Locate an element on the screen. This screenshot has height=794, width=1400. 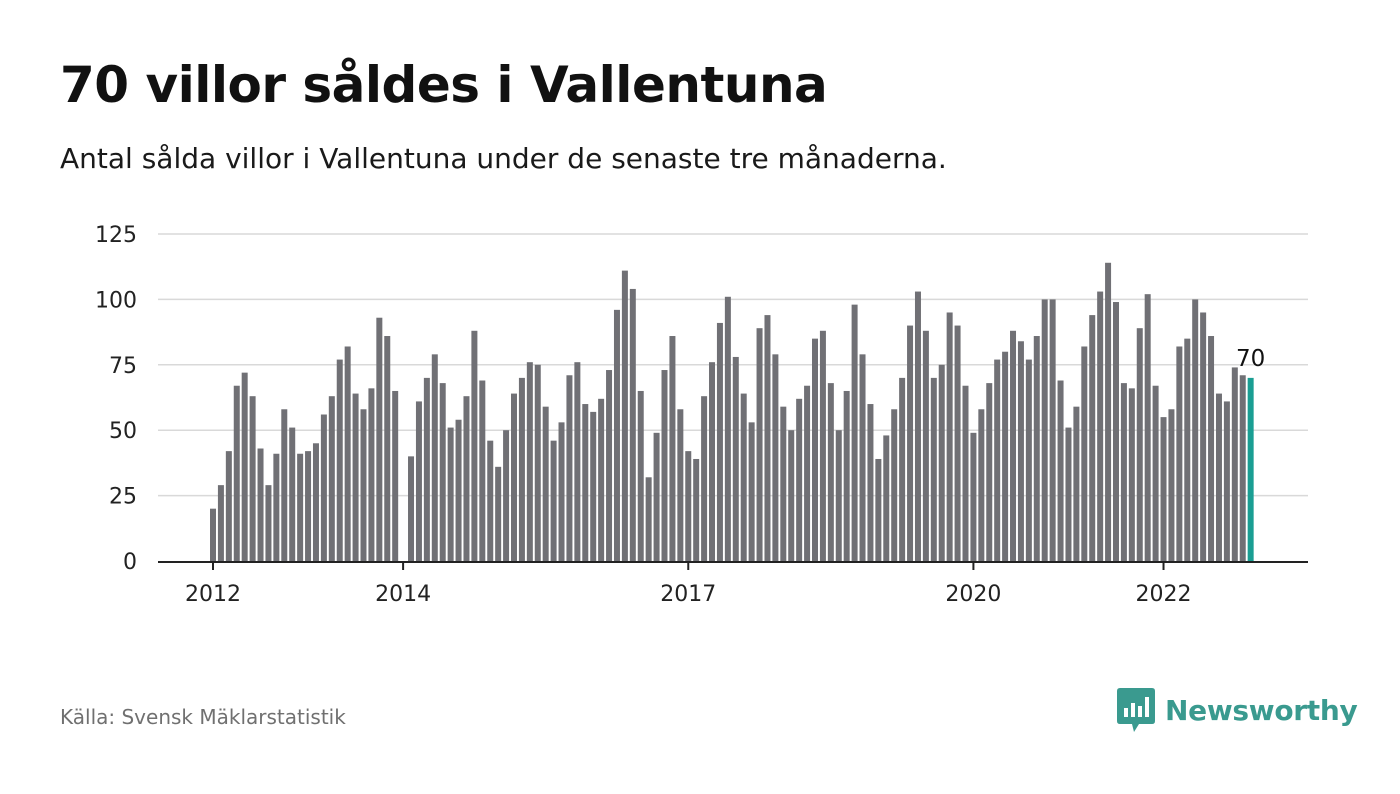
newsworthy-logo-icon is located at coordinates (1136, 710).